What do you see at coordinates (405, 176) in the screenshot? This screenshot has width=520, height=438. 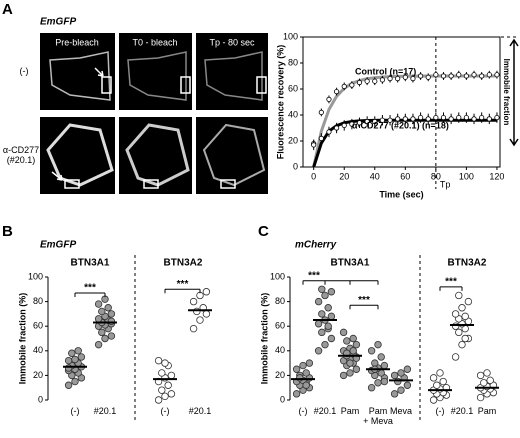 I see `x-tick-label: 60` at bounding box center [405, 176].